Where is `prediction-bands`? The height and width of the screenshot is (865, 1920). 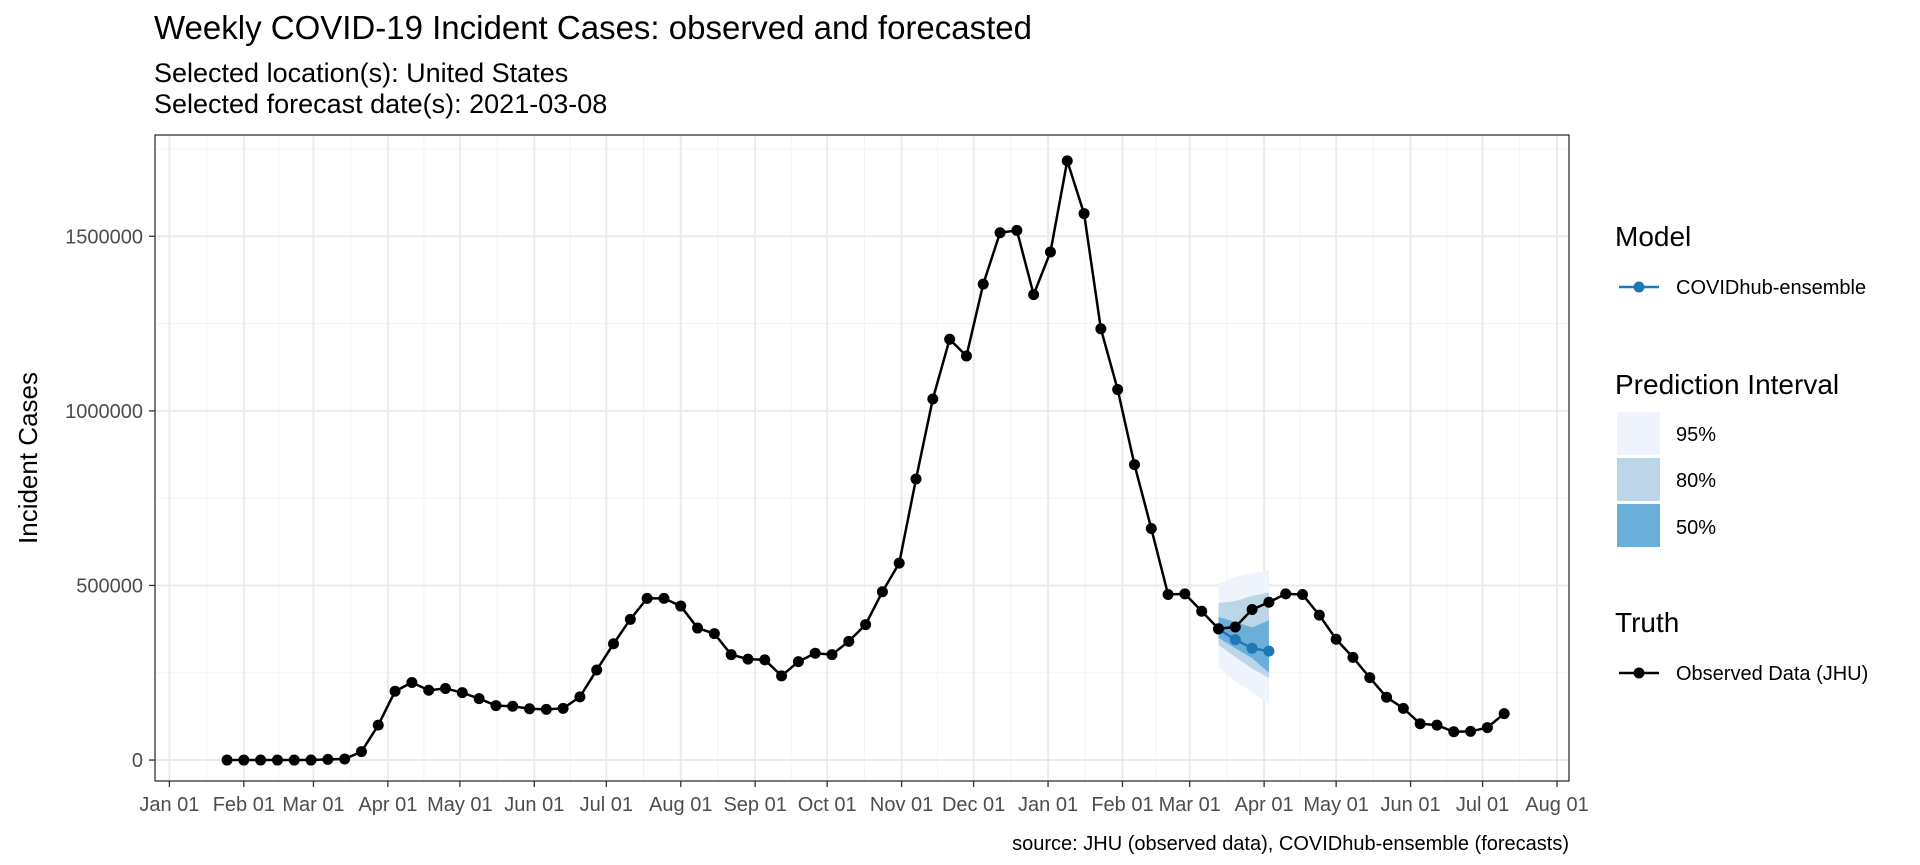 prediction-bands is located at coordinates (1243, 637).